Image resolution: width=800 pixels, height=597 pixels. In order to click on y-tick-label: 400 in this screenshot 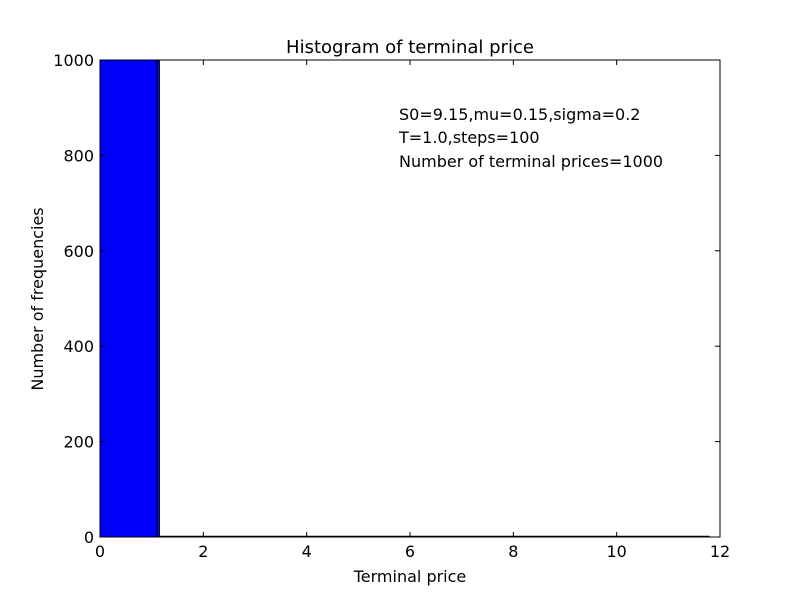, I will do `click(78, 346)`.